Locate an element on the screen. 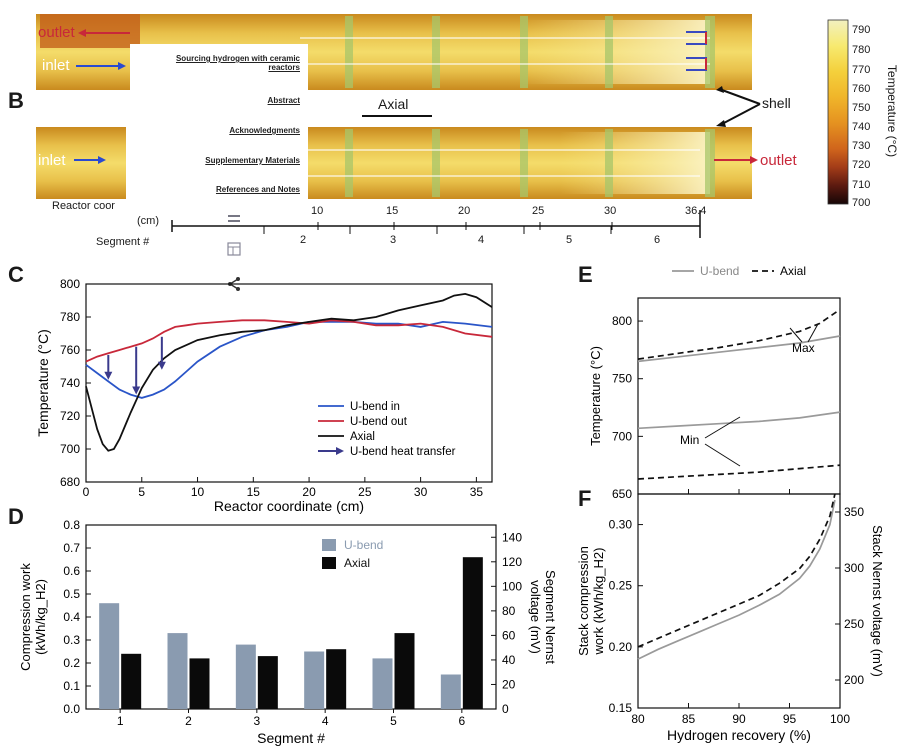 The image size is (900, 750). y-tick-label: 760 is located at coordinates (70, 350).